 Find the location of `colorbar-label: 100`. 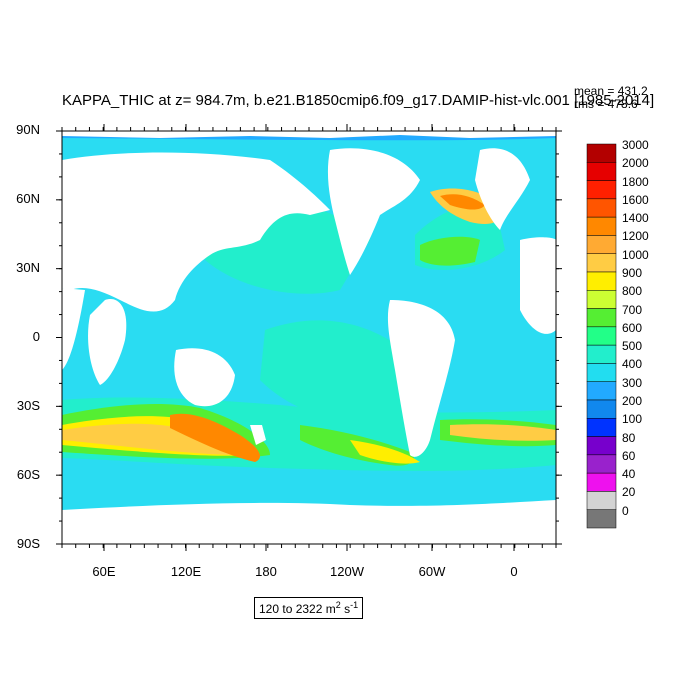

colorbar-label: 100 is located at coordinates (632, 419).